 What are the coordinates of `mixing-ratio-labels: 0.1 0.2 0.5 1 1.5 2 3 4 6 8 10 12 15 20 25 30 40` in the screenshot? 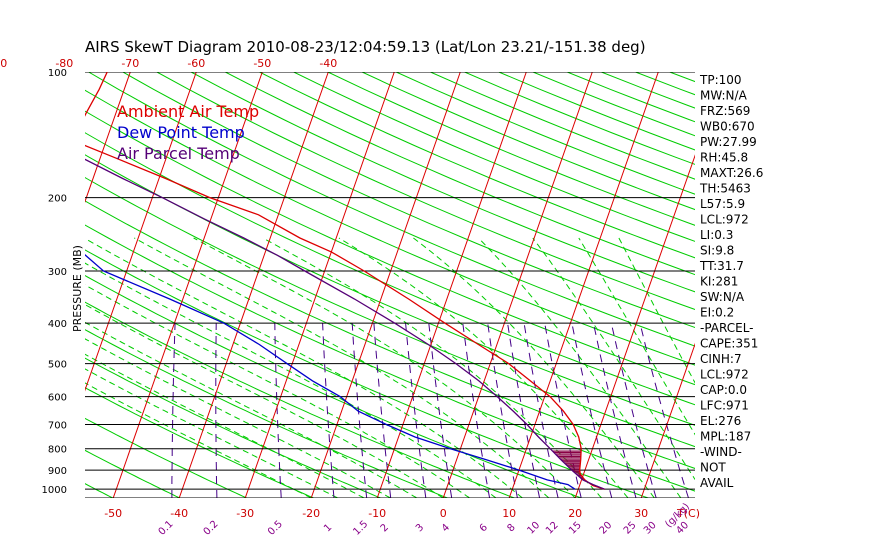 It's located at (424, 528).